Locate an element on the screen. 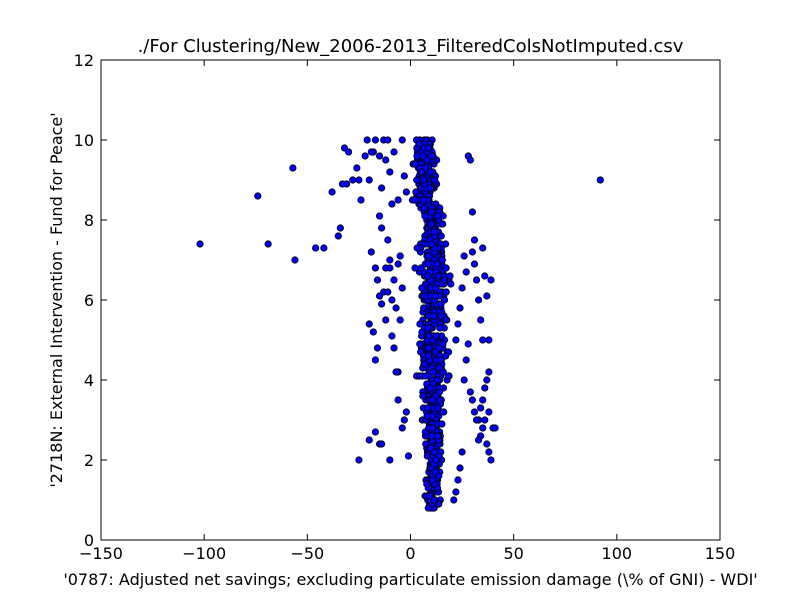 Image resolution: width=800 pixels, height=600 pixels. x-tick-label: −50 is located at coordinates (307, 553).